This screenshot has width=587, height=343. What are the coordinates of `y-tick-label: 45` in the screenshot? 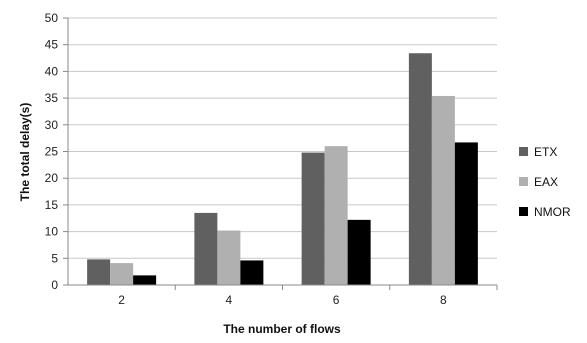 It's located at (52, 45).